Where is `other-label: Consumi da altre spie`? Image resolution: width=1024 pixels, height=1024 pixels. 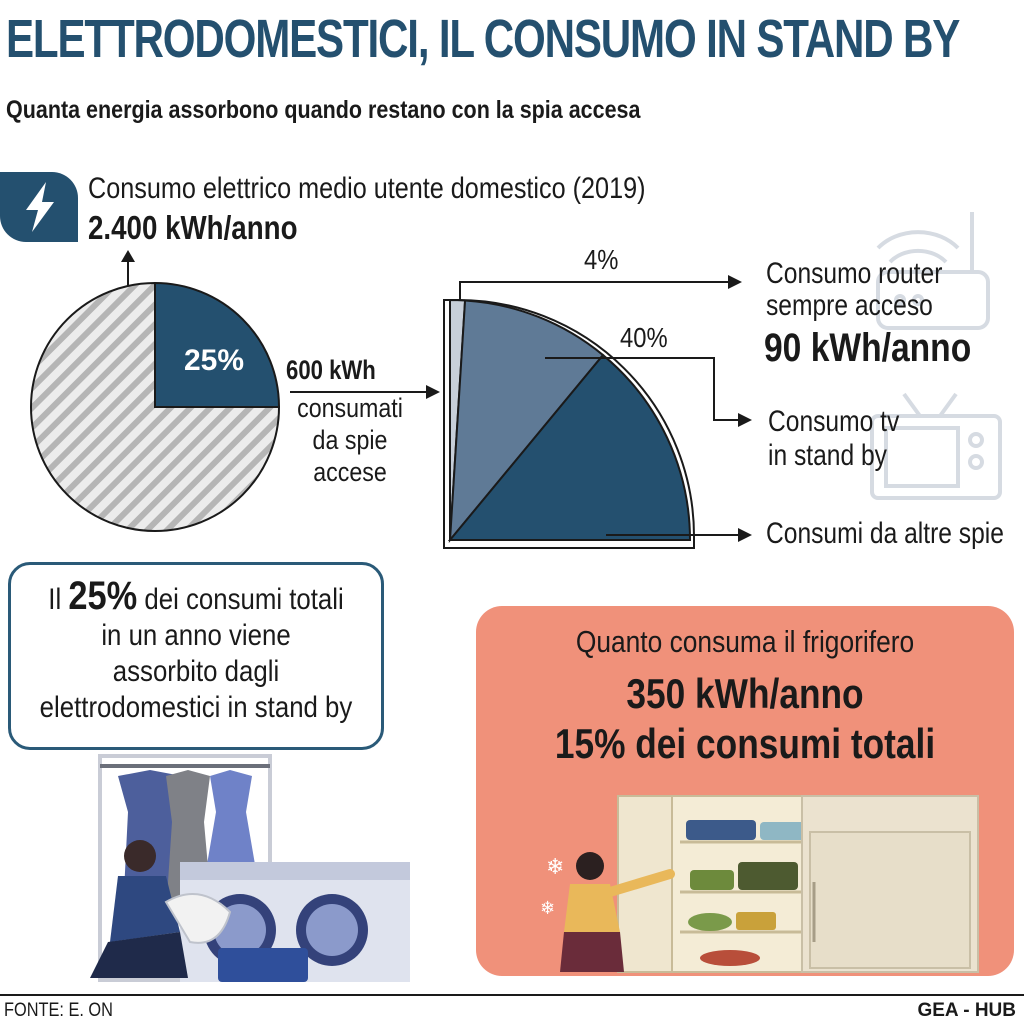 other-label: Consumi da altre spie is located at coordinates (885, 533).